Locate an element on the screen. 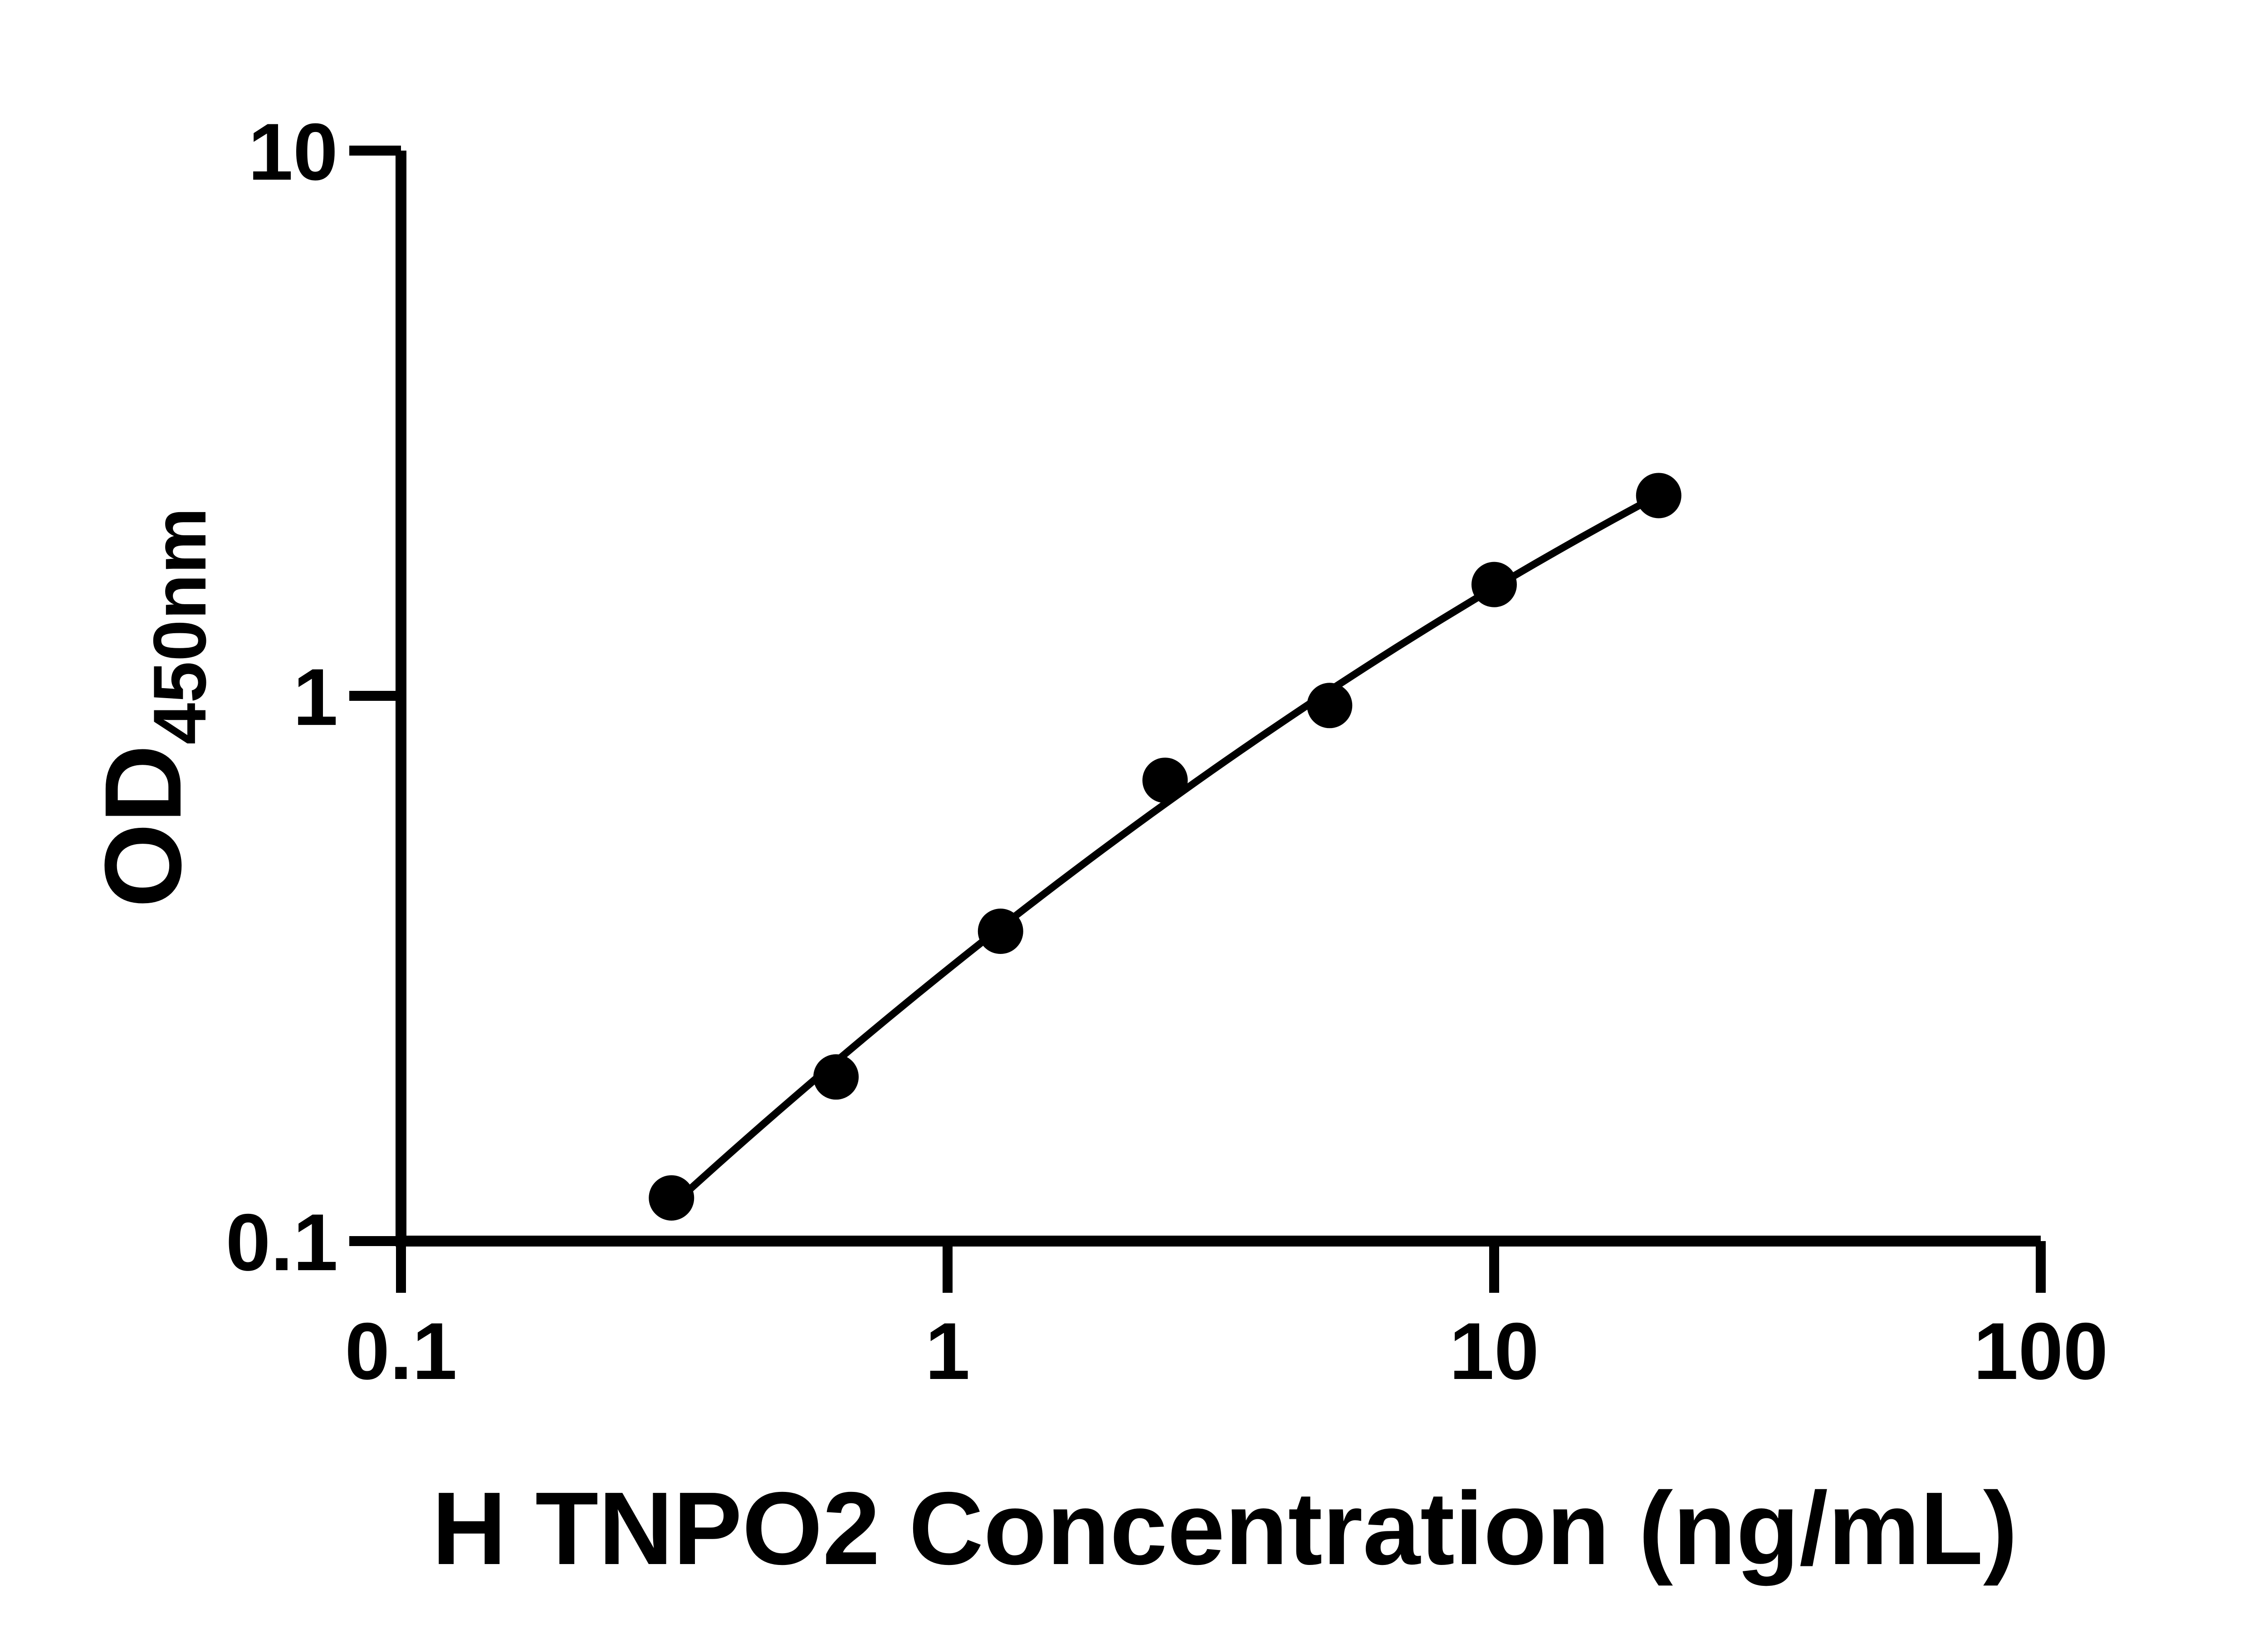  y-axis-title: OD450nm is located at coordinates (151, 708).